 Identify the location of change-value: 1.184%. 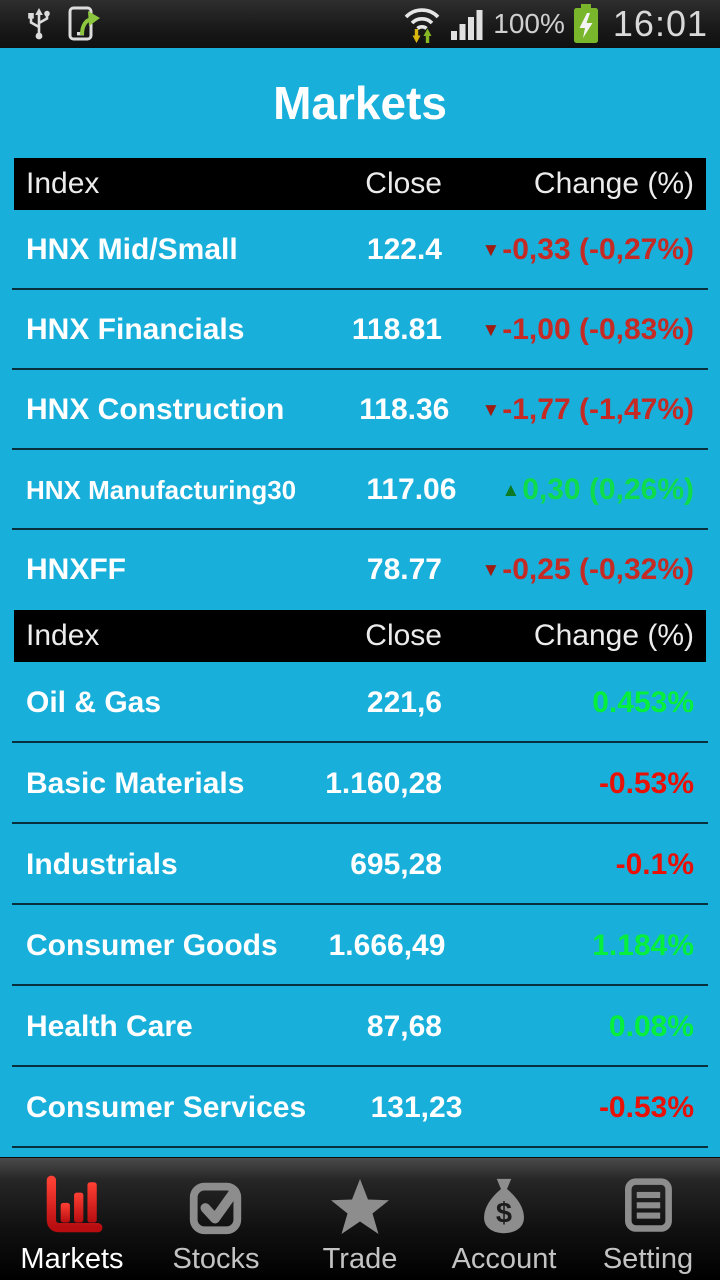
(569, 946).